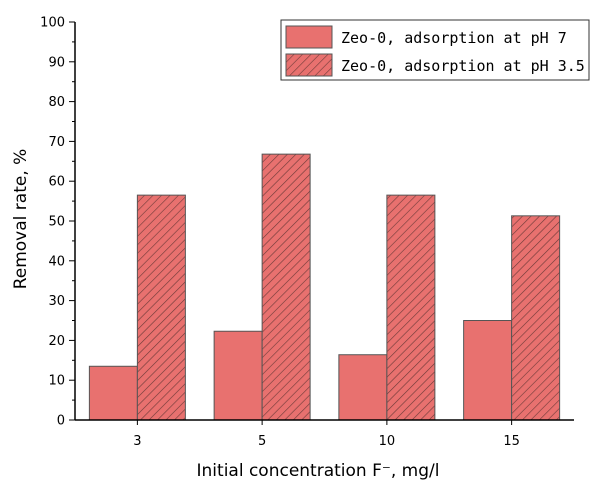 Image resolution: width=592 pixels, height=484 pixels. I want to click on y-tick-label-50: 50, so click(56, 222).